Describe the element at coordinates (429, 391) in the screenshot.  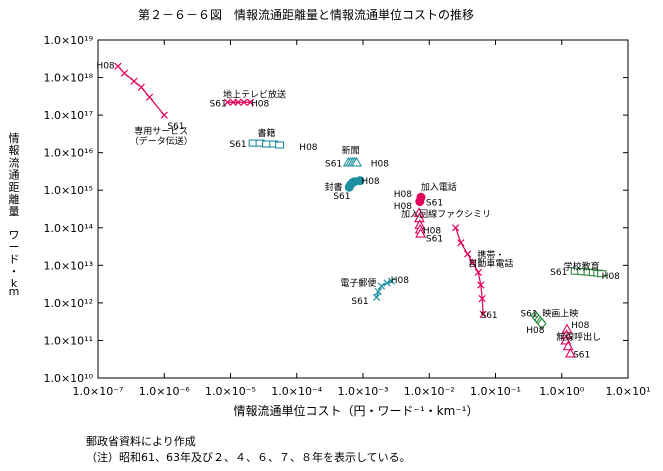
I see `x-tick-label: 1.0×10⁻²` at that location.